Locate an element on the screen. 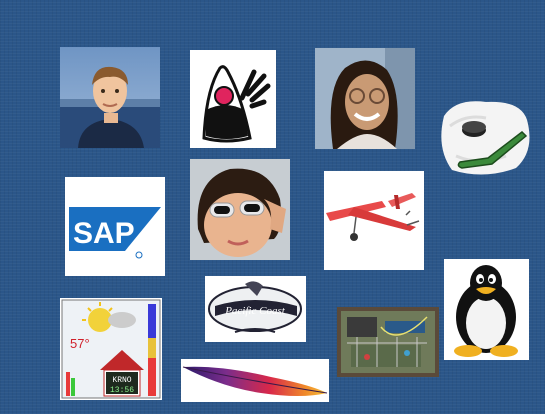 This screenshot has height=414, width=545. apache-feather-icon is located at coordinates (255, 380).